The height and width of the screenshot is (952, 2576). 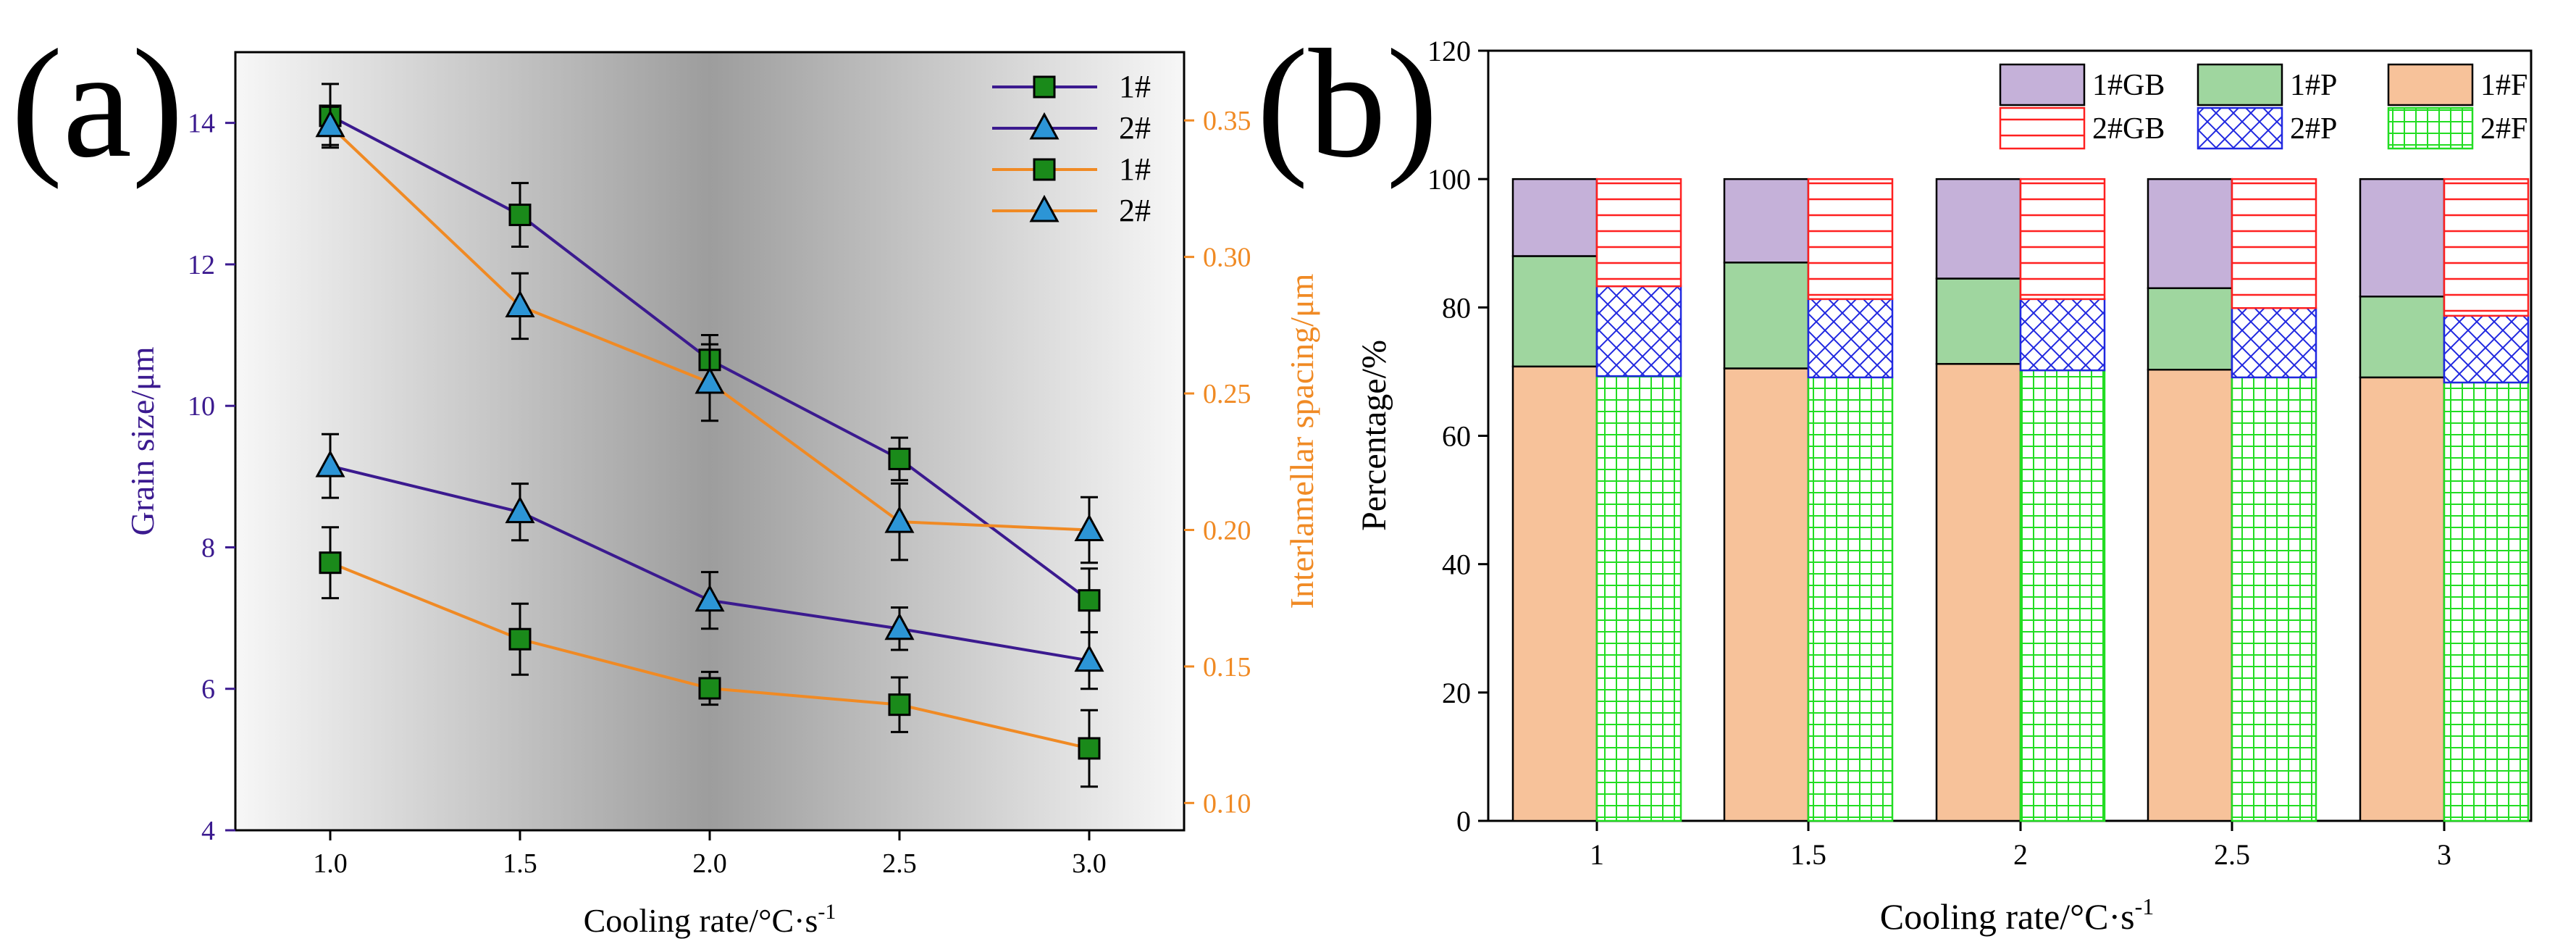 What do you see at coordinates (1456, 564) in the screenshot?
I see `y-tick-label-b: 40` at bounding box center [1456, 564].